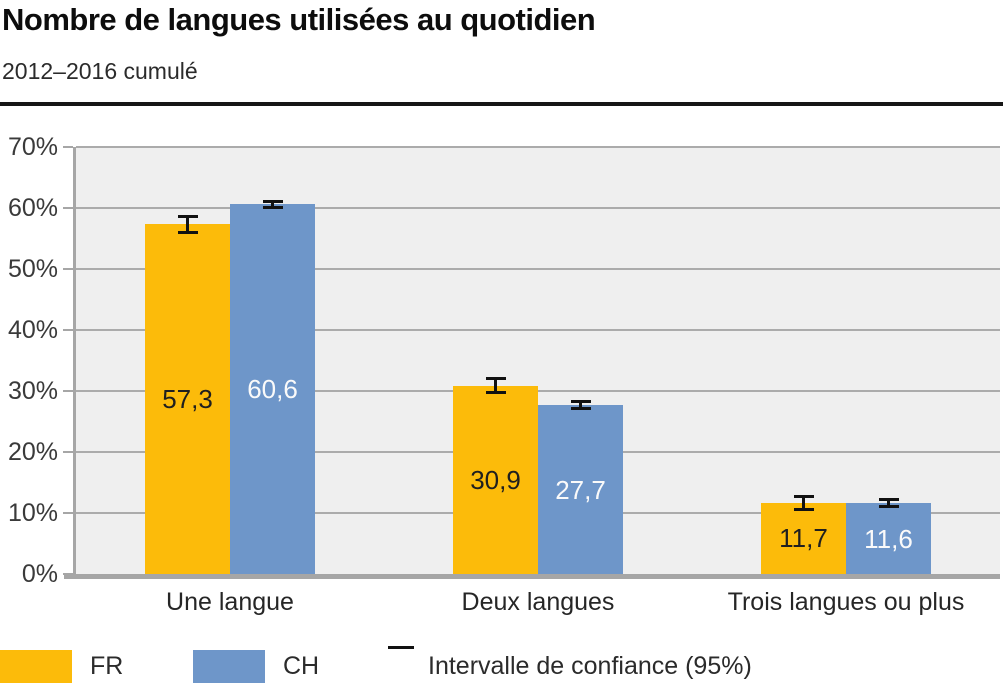  I want to click on bar-fr-une-langue: 57,3, so click(187, 399).